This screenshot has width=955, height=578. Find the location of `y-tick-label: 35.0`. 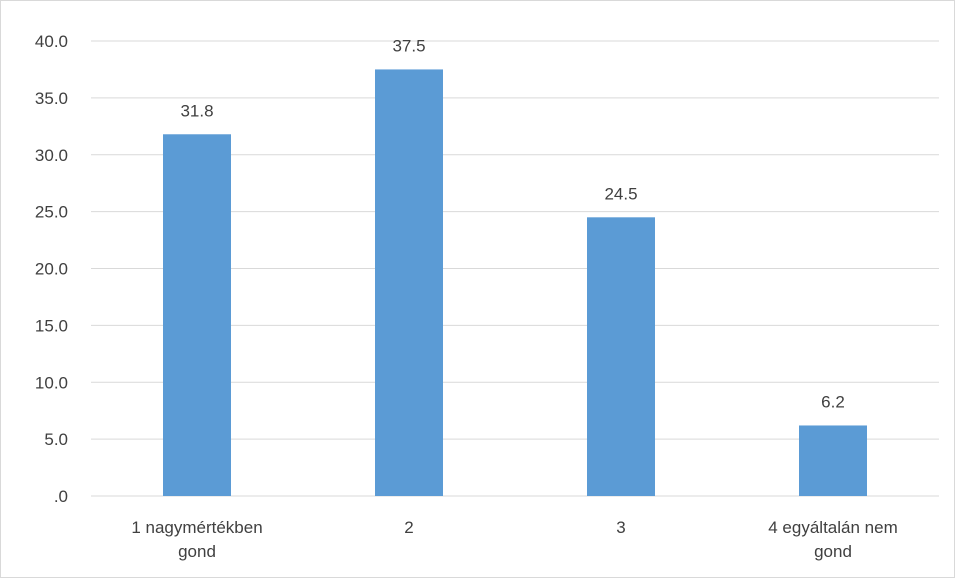

y-tick-label: 35.0 is located at coordinates (51, 98).